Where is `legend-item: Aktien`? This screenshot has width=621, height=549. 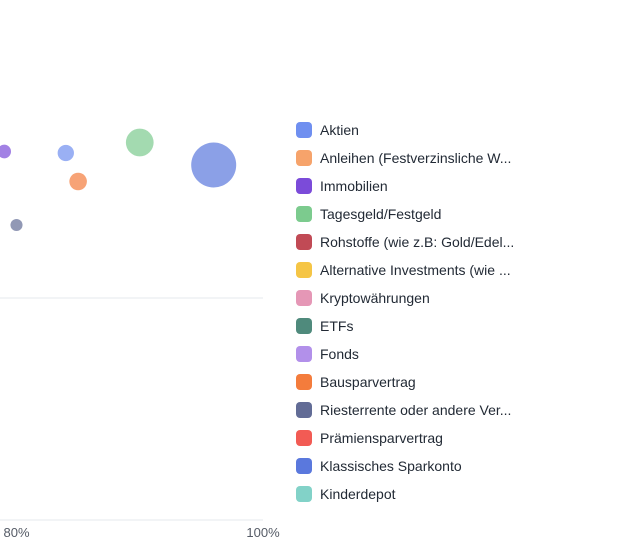 legend-item: Aktien is located at coordinates (405, 130).